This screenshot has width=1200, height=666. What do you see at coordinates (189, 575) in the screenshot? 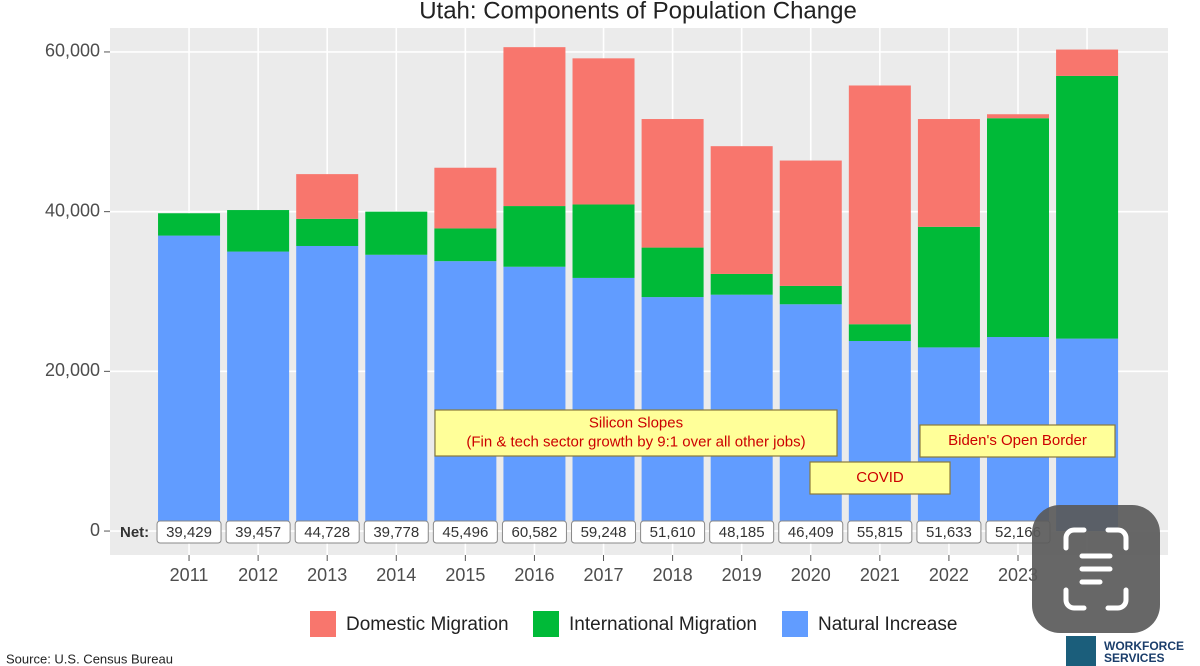
I see `x-tick-label: 2011` at bounding box center [189, 575].